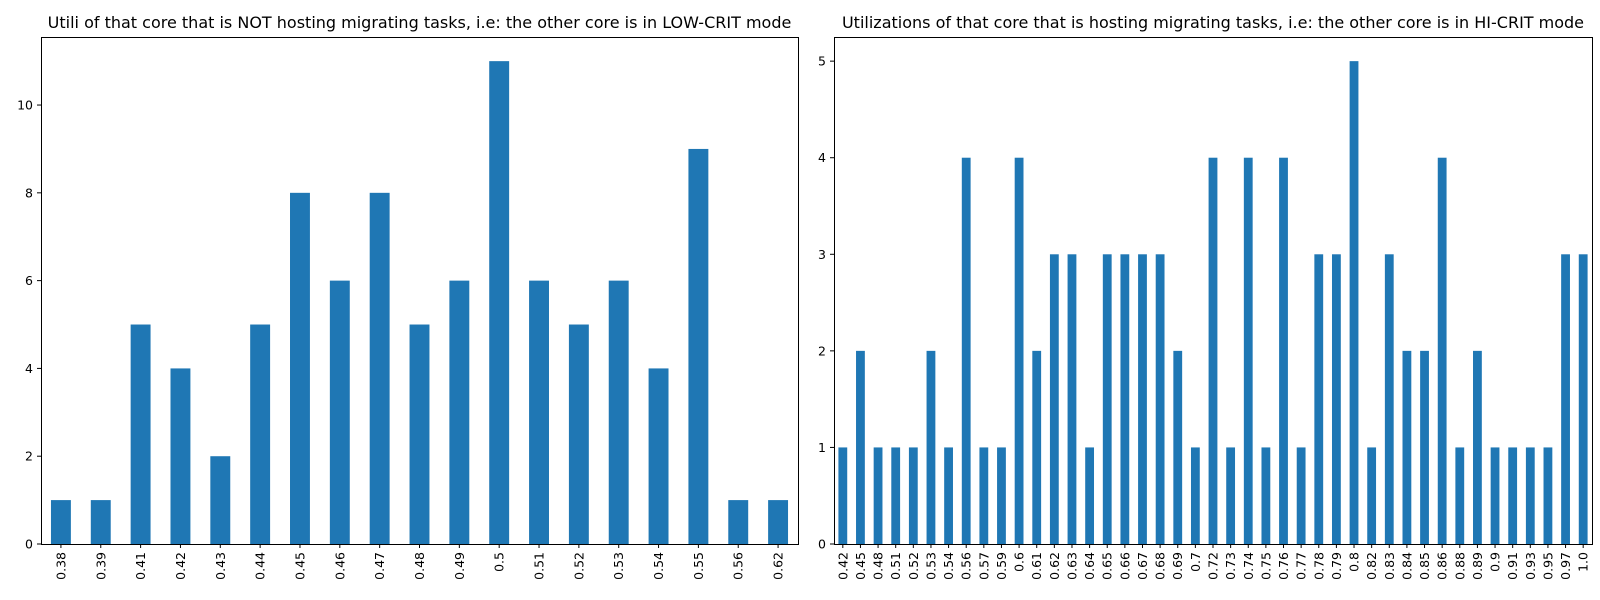 This screenshot has width=1600, height=600. What do you see at coordinates (1195, 562) in the screenshot?
I see `x-tick-label: 0.7` at bounding box center [1195, 562].